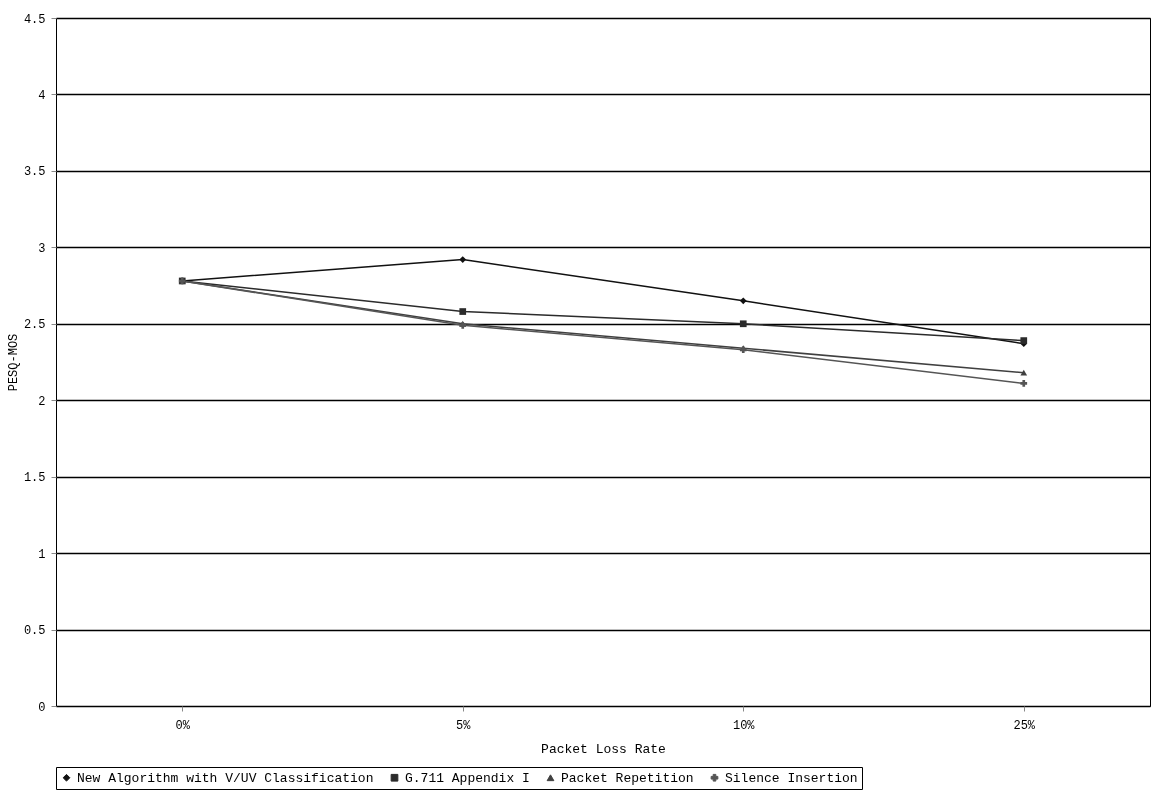  I want to click on y-tick-label: 0, so click(42, 707).